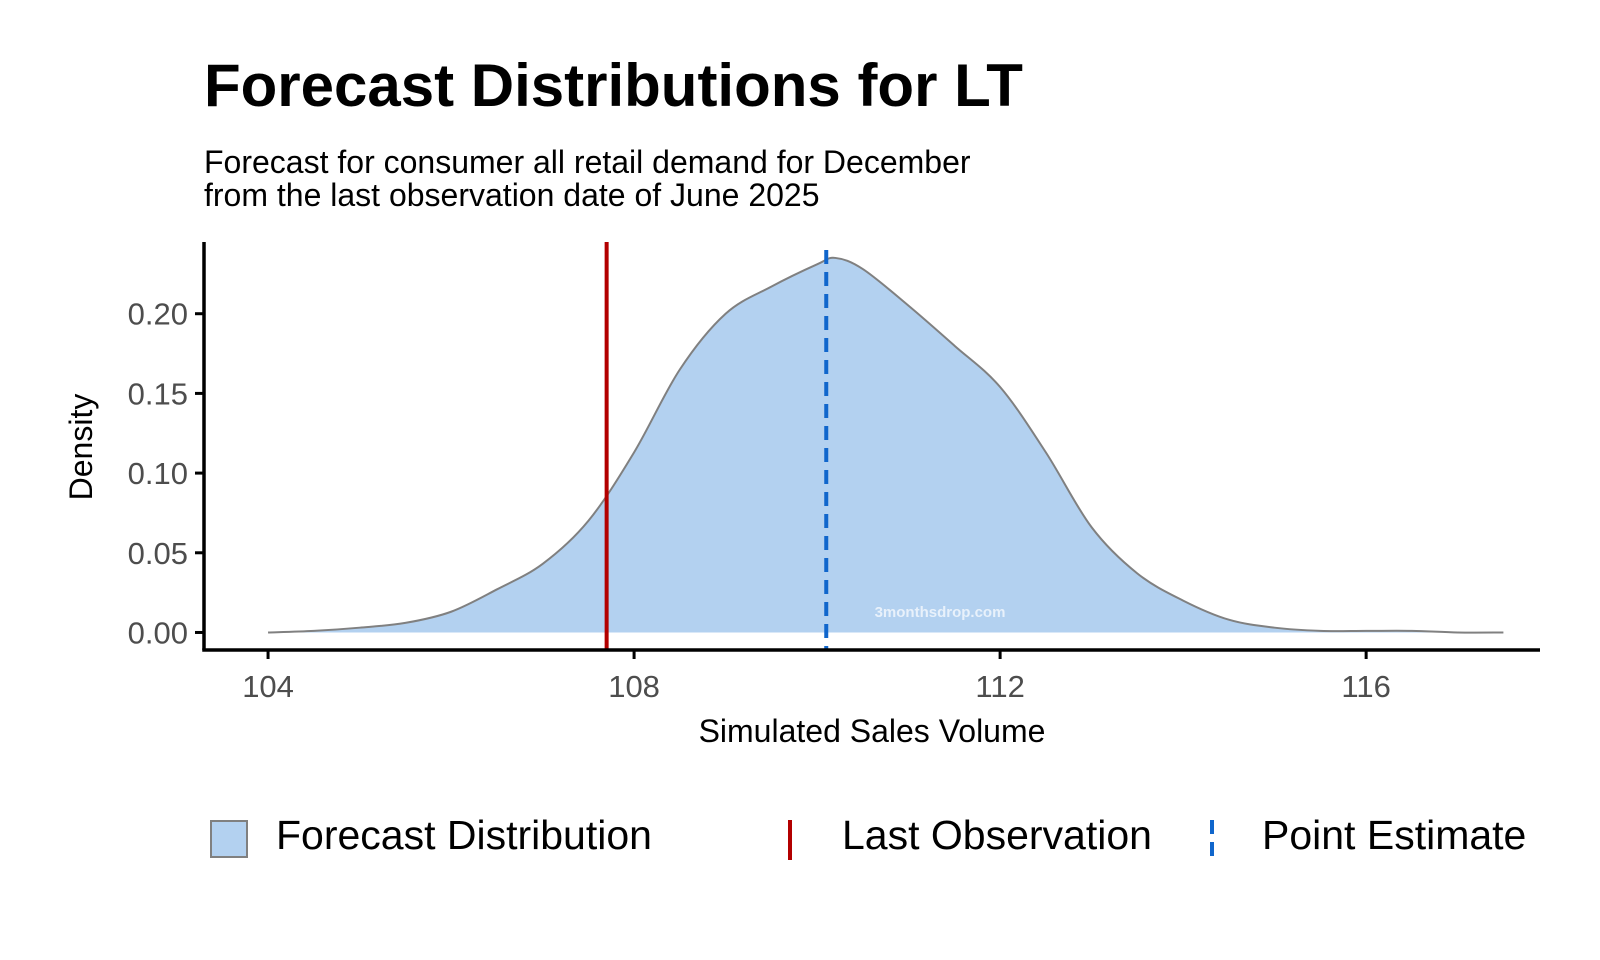 Image resolution: width=1600 pixels, height=960 pixels. I want to click on x-axis-label: Simulated Sales Volume, so click(872, 731).